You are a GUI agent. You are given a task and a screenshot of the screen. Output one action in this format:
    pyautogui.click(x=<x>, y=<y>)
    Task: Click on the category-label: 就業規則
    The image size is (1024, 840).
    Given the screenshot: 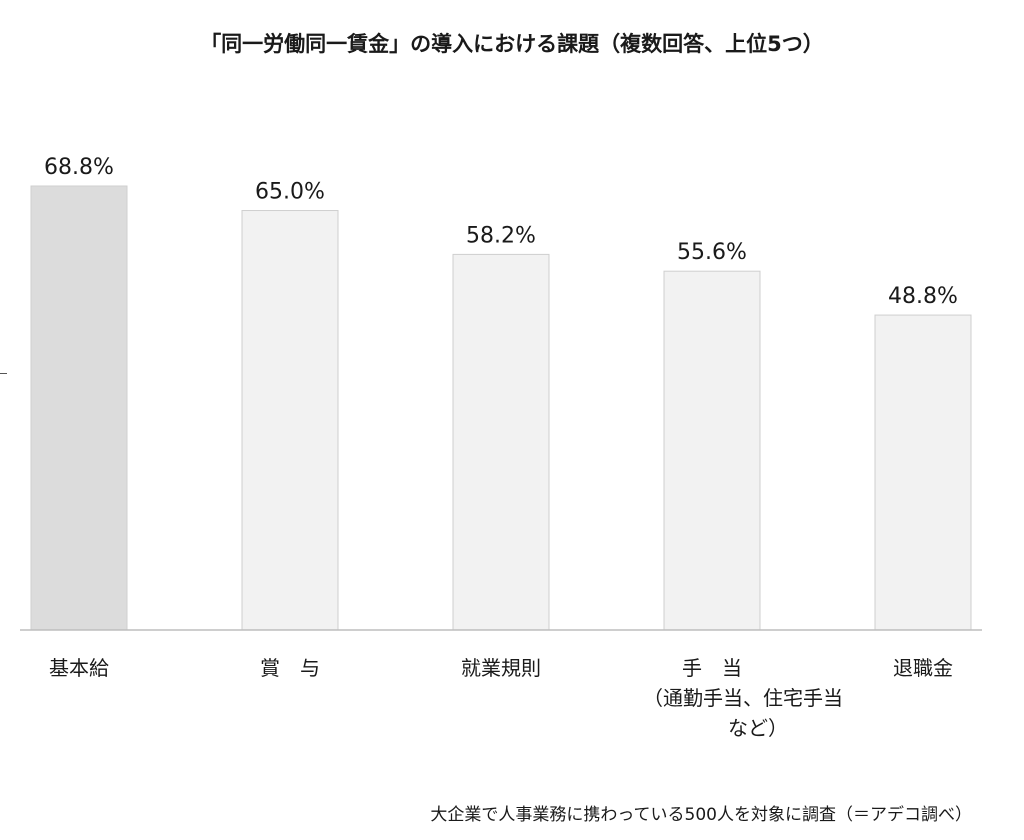 What is the action you would take?
    pyautogui.click(x=501, y=668)
    